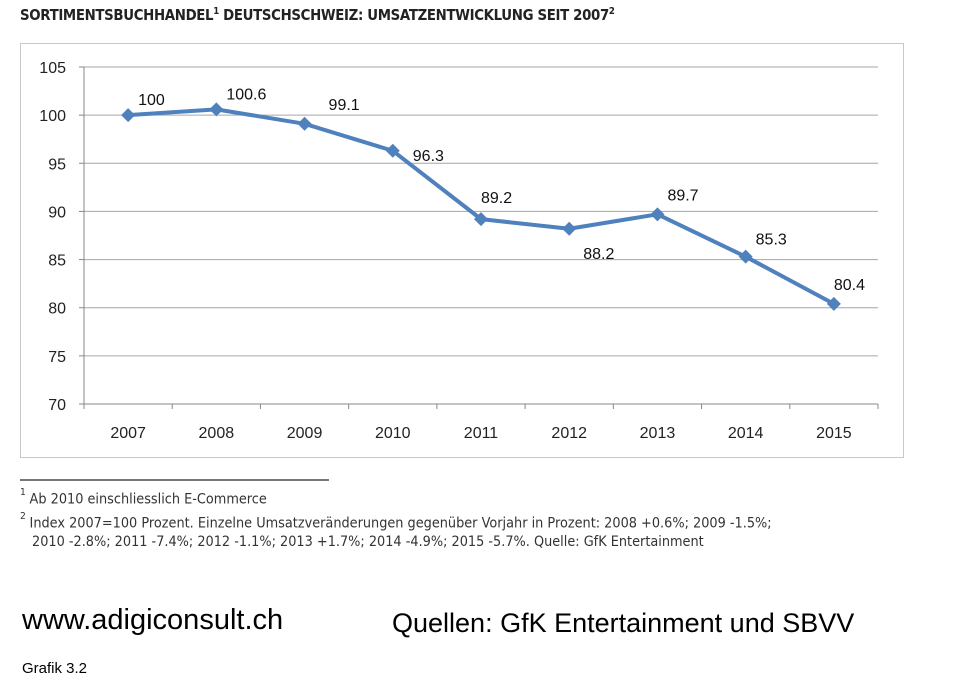 The width and height of the screenshot is (966, 695). What do you see at coordinates (57, 164) in the screenshot?
I see `y-tick-label: 95` at bounding box center [57, 164].